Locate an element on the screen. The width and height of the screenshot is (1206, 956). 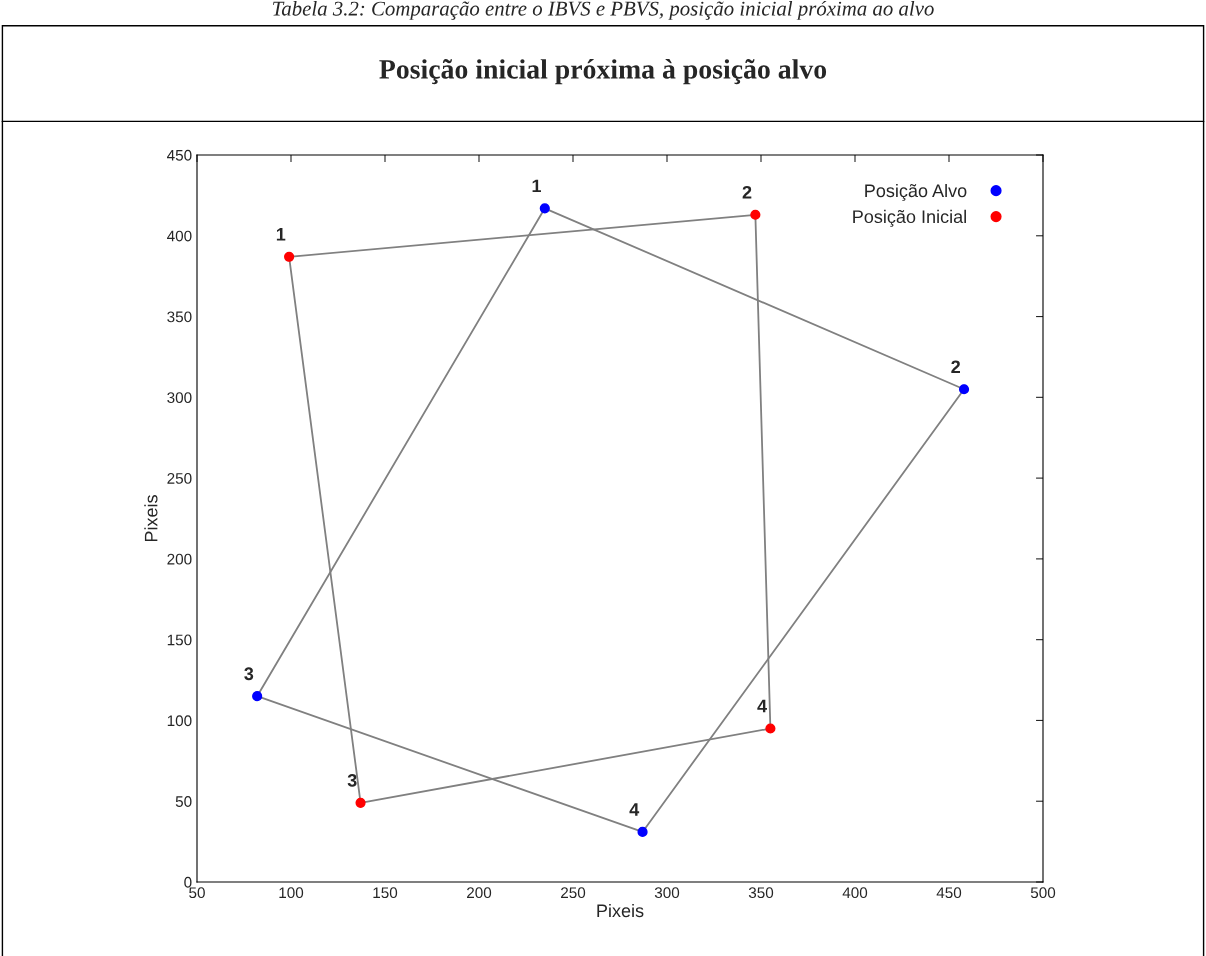
y-tick-label: 50 is located at coordinates (183, 801).